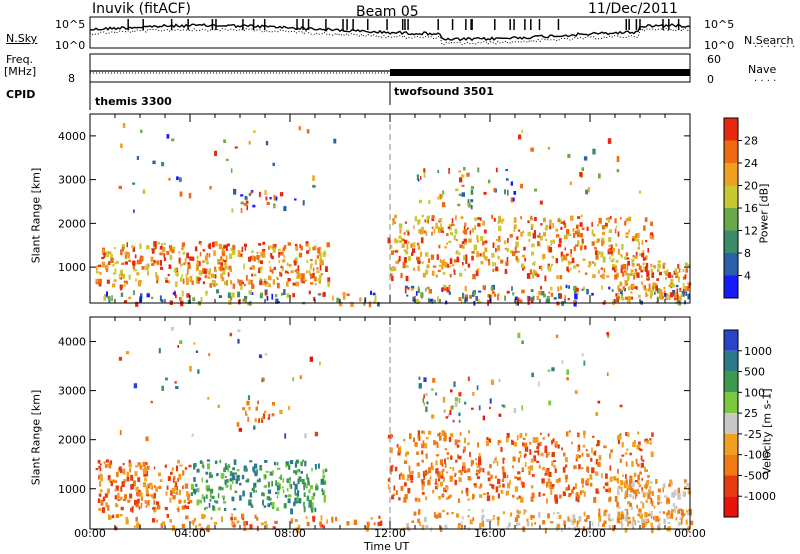  What do you see at coordinates (141, 9) in the screenshot?
I see `station-title: Inuvik (fitACF)` at bounding box center [141, 9].